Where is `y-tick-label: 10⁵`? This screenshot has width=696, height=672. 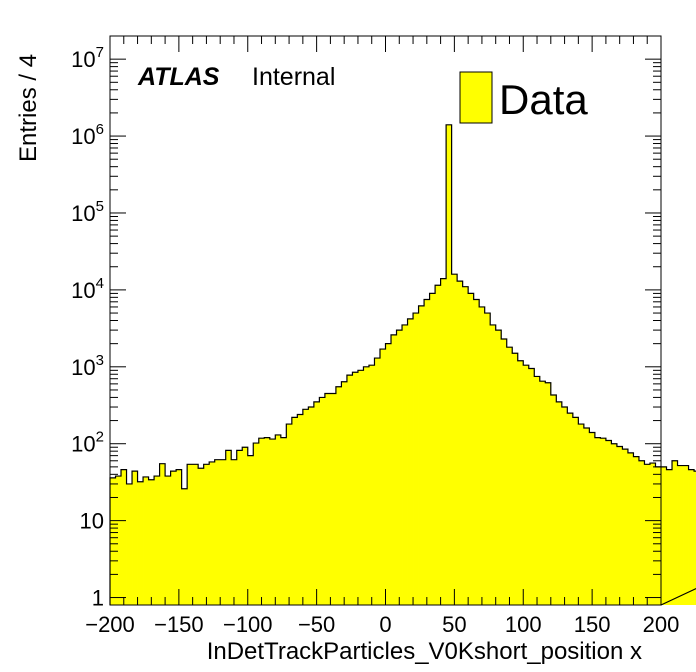
y-tick-label: 10⁵ is located at coordinates (87, 212).